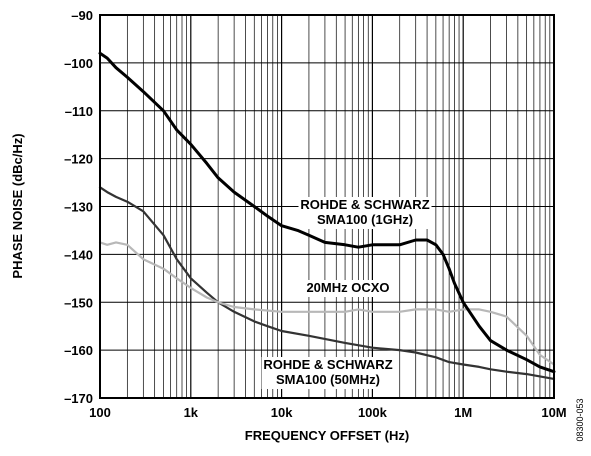 The height and width of the screenshot is (456, 591). I want to click on figure-id-label: 08300-053, so click(580, 419).